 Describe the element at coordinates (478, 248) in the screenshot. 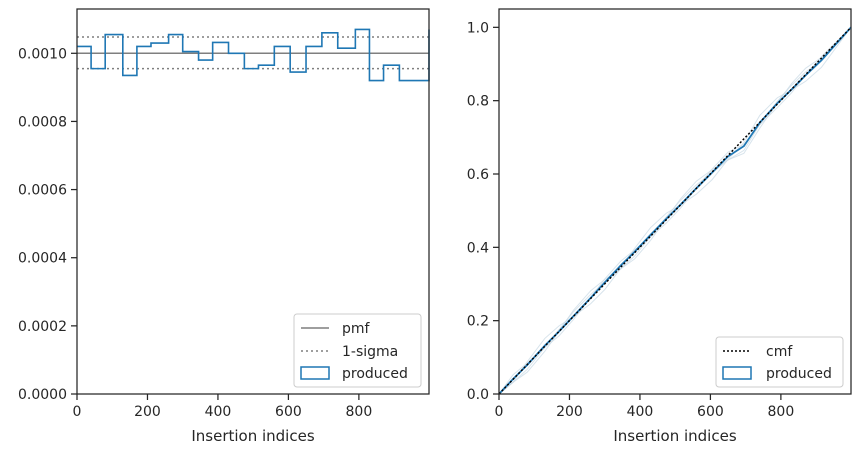

I see `right-y-tick-label: 0.4` at that location.